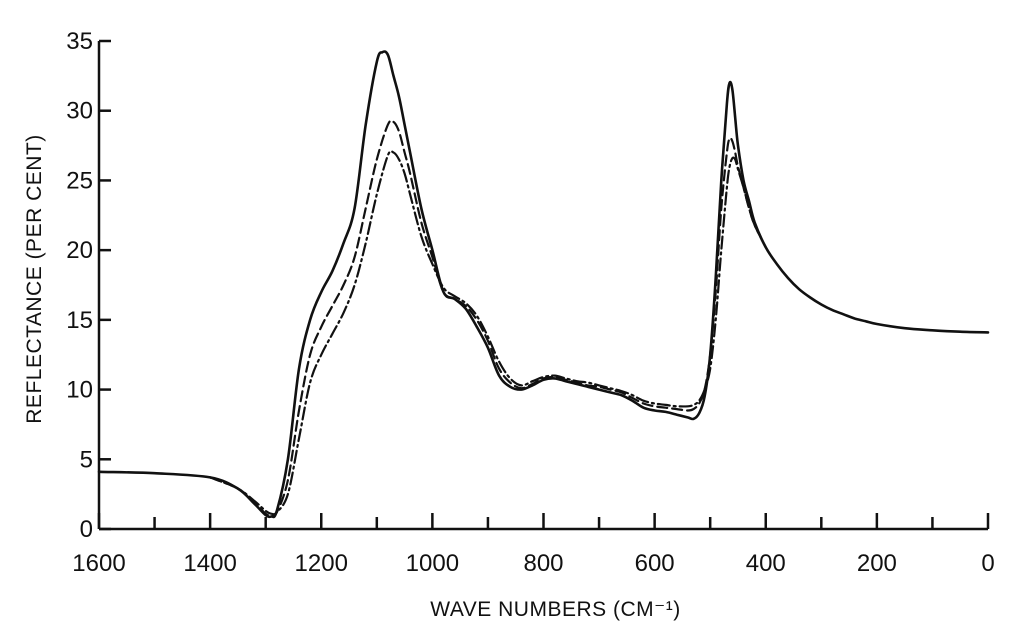 Image resolution: width=1017 pixels, height=632 pixels. Describe the element at coordinates (987, 563) in the screenshot. I see `x-tick-label: 0` at that location.